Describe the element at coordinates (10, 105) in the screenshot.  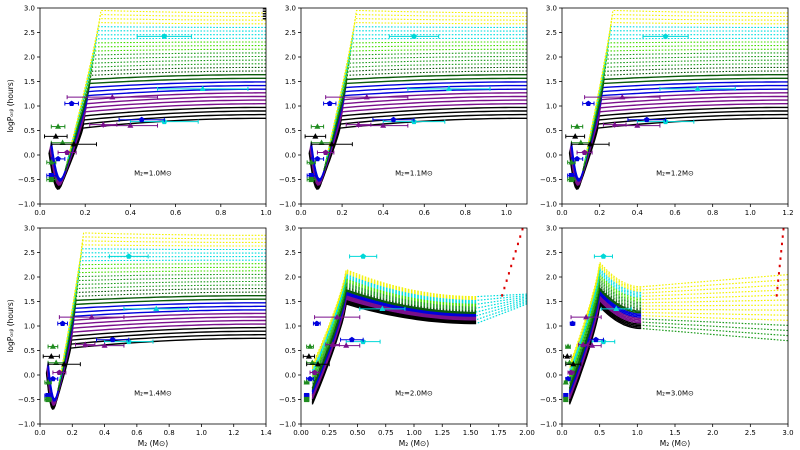
I see `y-axis-label: logPₒᵣᵦ (hours)` at that location.